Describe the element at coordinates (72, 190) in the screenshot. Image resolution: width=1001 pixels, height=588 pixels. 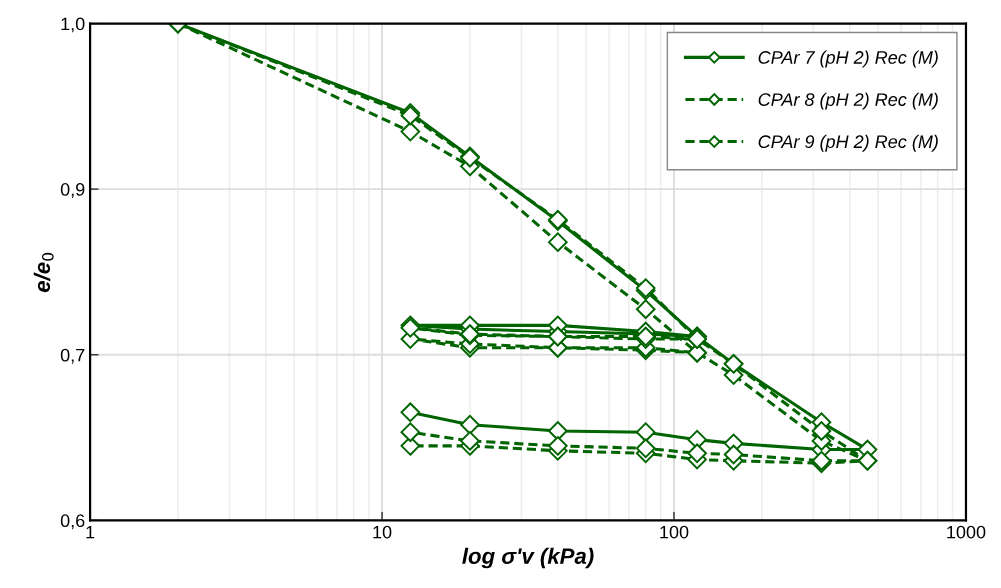
I see `y-tick-label: 0,9` at that location.